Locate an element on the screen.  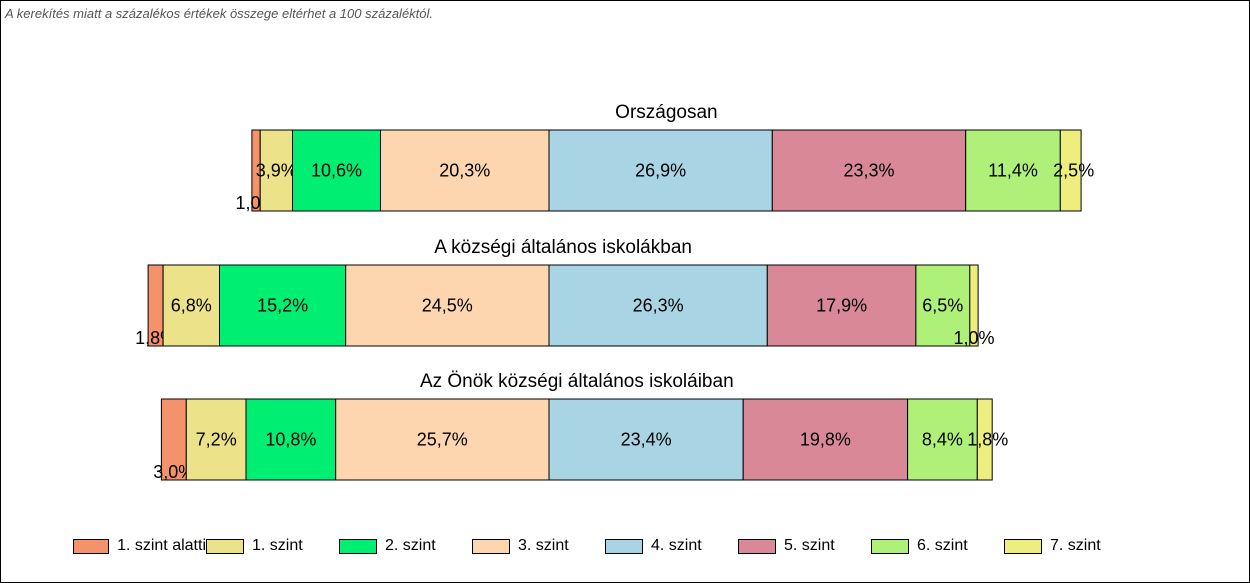
bar-1-label-4: 20,3% is located at coordinates (464, 171).